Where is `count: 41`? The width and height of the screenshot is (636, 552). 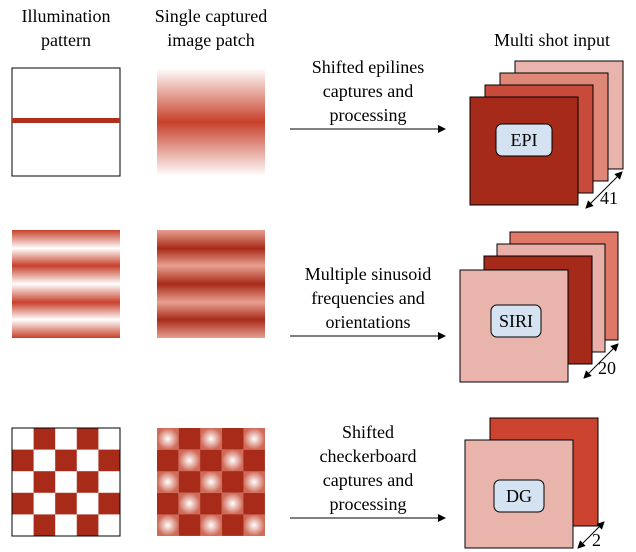 count: 41 is located at coordinates (609, 198).